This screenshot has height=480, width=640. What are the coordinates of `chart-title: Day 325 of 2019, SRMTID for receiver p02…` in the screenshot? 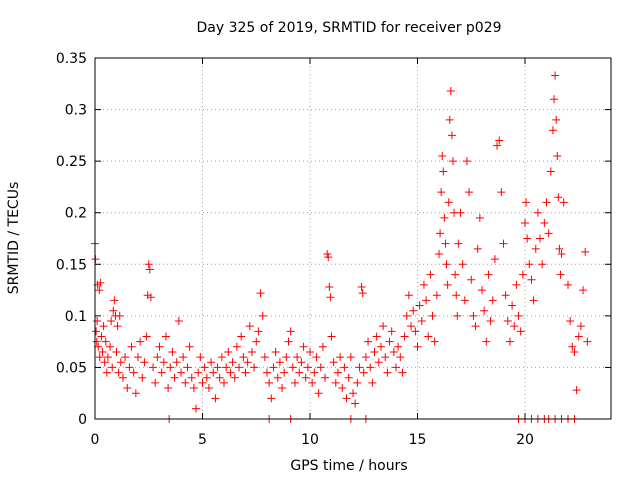 It's located at (348, 28).